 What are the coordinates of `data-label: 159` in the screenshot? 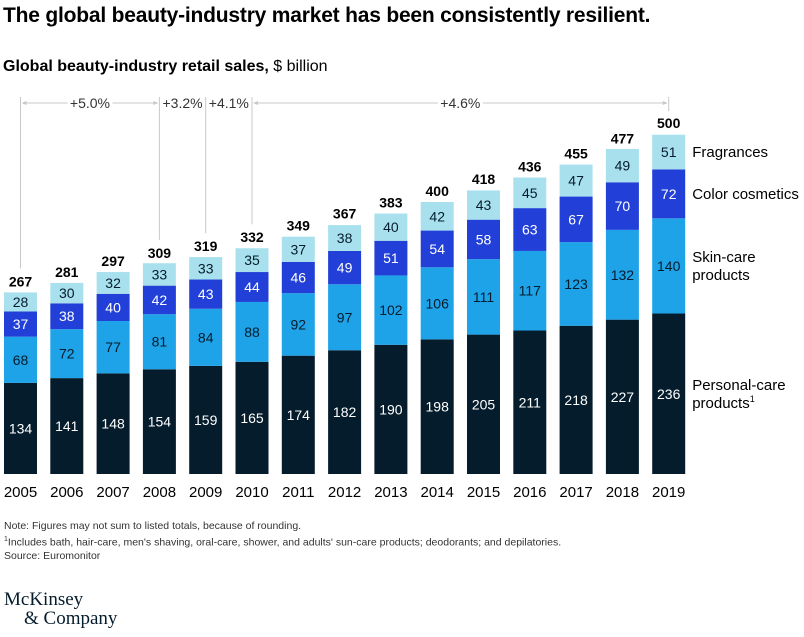 It's located at (206, 420).